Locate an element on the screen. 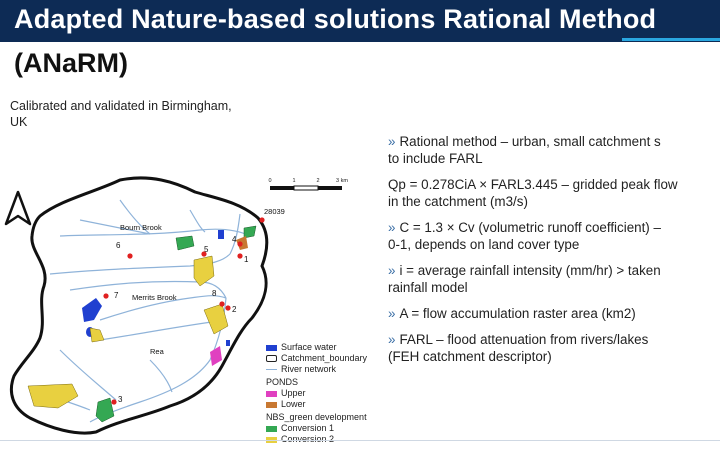  caption-line-1: Calibrated and validated in Birmingham, is located at coordinates (121, 106).